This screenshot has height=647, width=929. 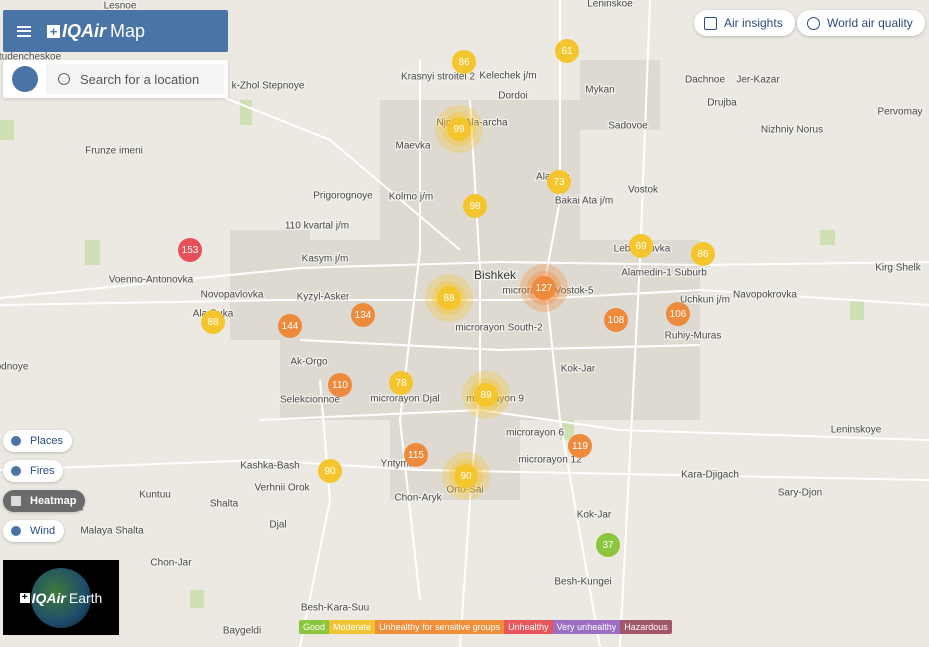 I want to click on place-label: Mykan, so click(x=599, y=90).